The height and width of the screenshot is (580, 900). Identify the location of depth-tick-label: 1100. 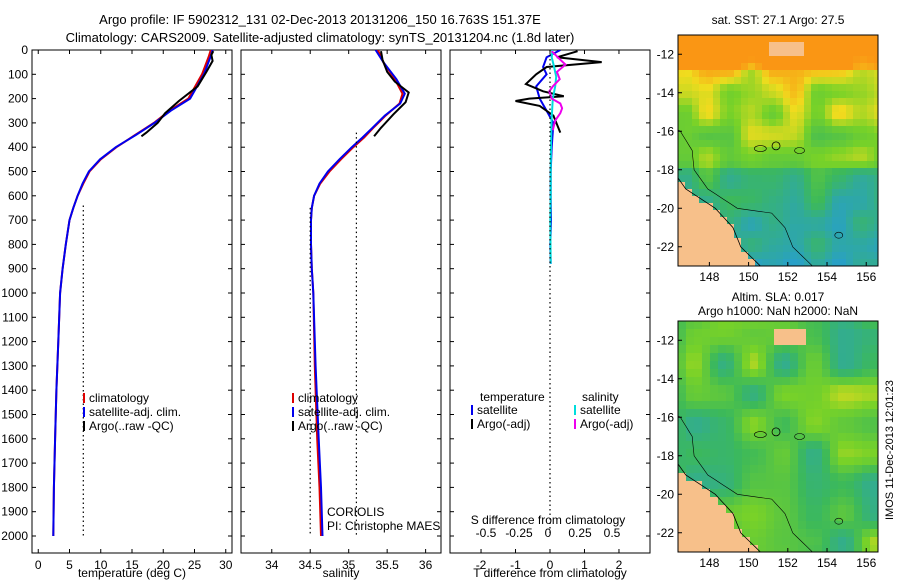
(15, 317).